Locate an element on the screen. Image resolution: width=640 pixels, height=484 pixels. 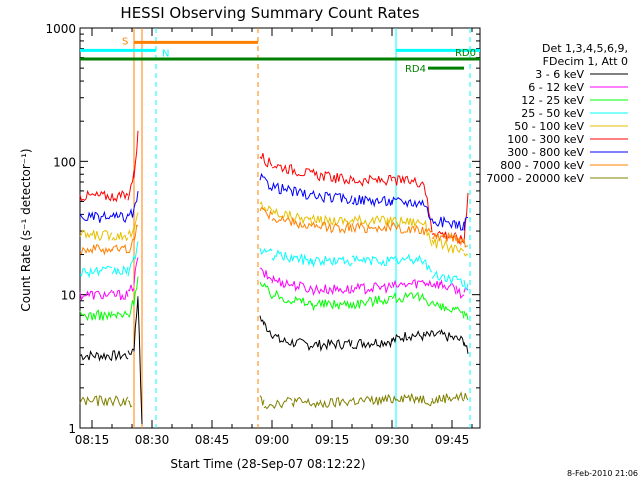
y-tick-label: 10 is located at coordinates (68, 296).